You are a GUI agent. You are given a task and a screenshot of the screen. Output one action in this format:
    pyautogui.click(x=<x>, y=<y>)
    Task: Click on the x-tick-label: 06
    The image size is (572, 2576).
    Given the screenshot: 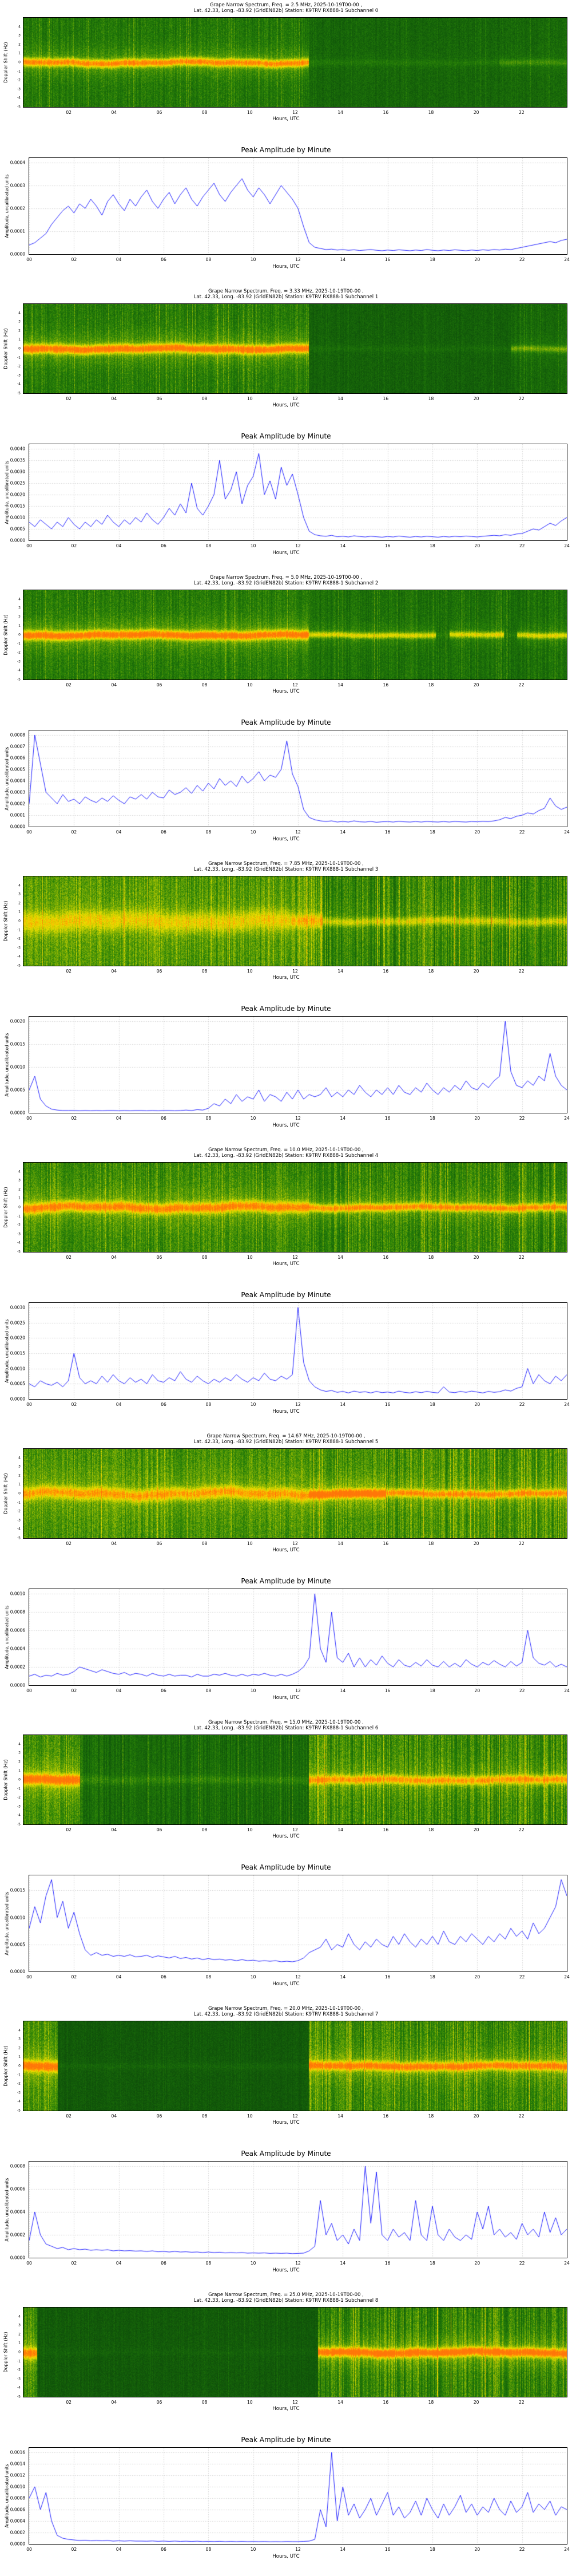 What is the action you would take?
    pyautogui.click(x=159, y=1543)
    